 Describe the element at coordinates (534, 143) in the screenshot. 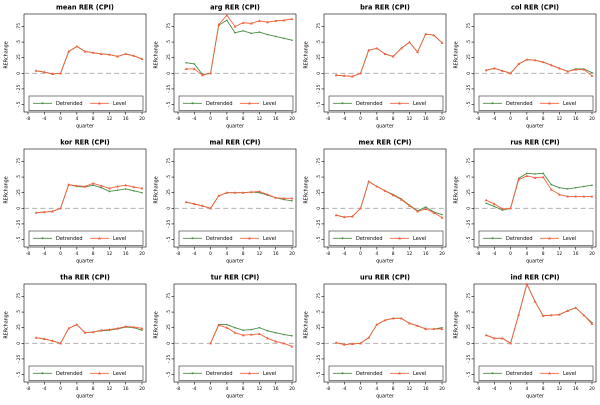

I see `chart-title: rus RER (CPI)` at that location.